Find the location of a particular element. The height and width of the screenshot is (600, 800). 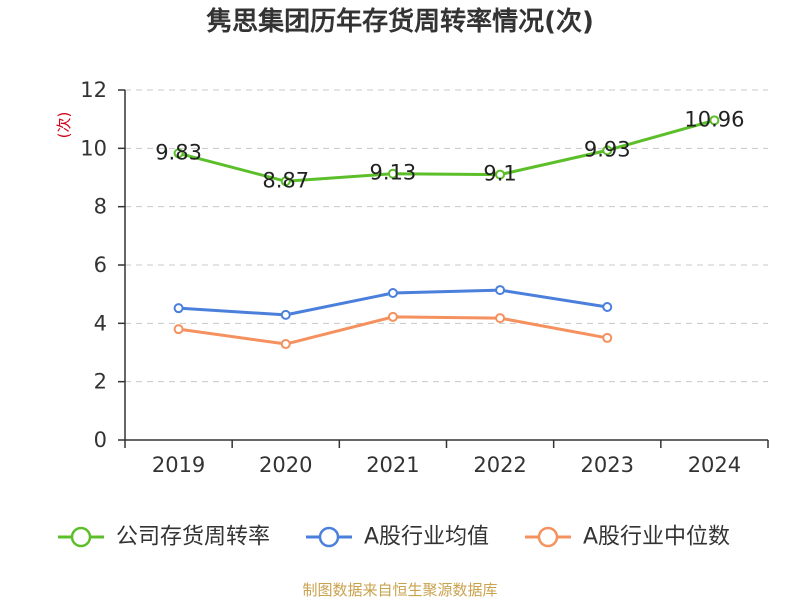

data-label: 8.87 is located at coordinates (285, 180).